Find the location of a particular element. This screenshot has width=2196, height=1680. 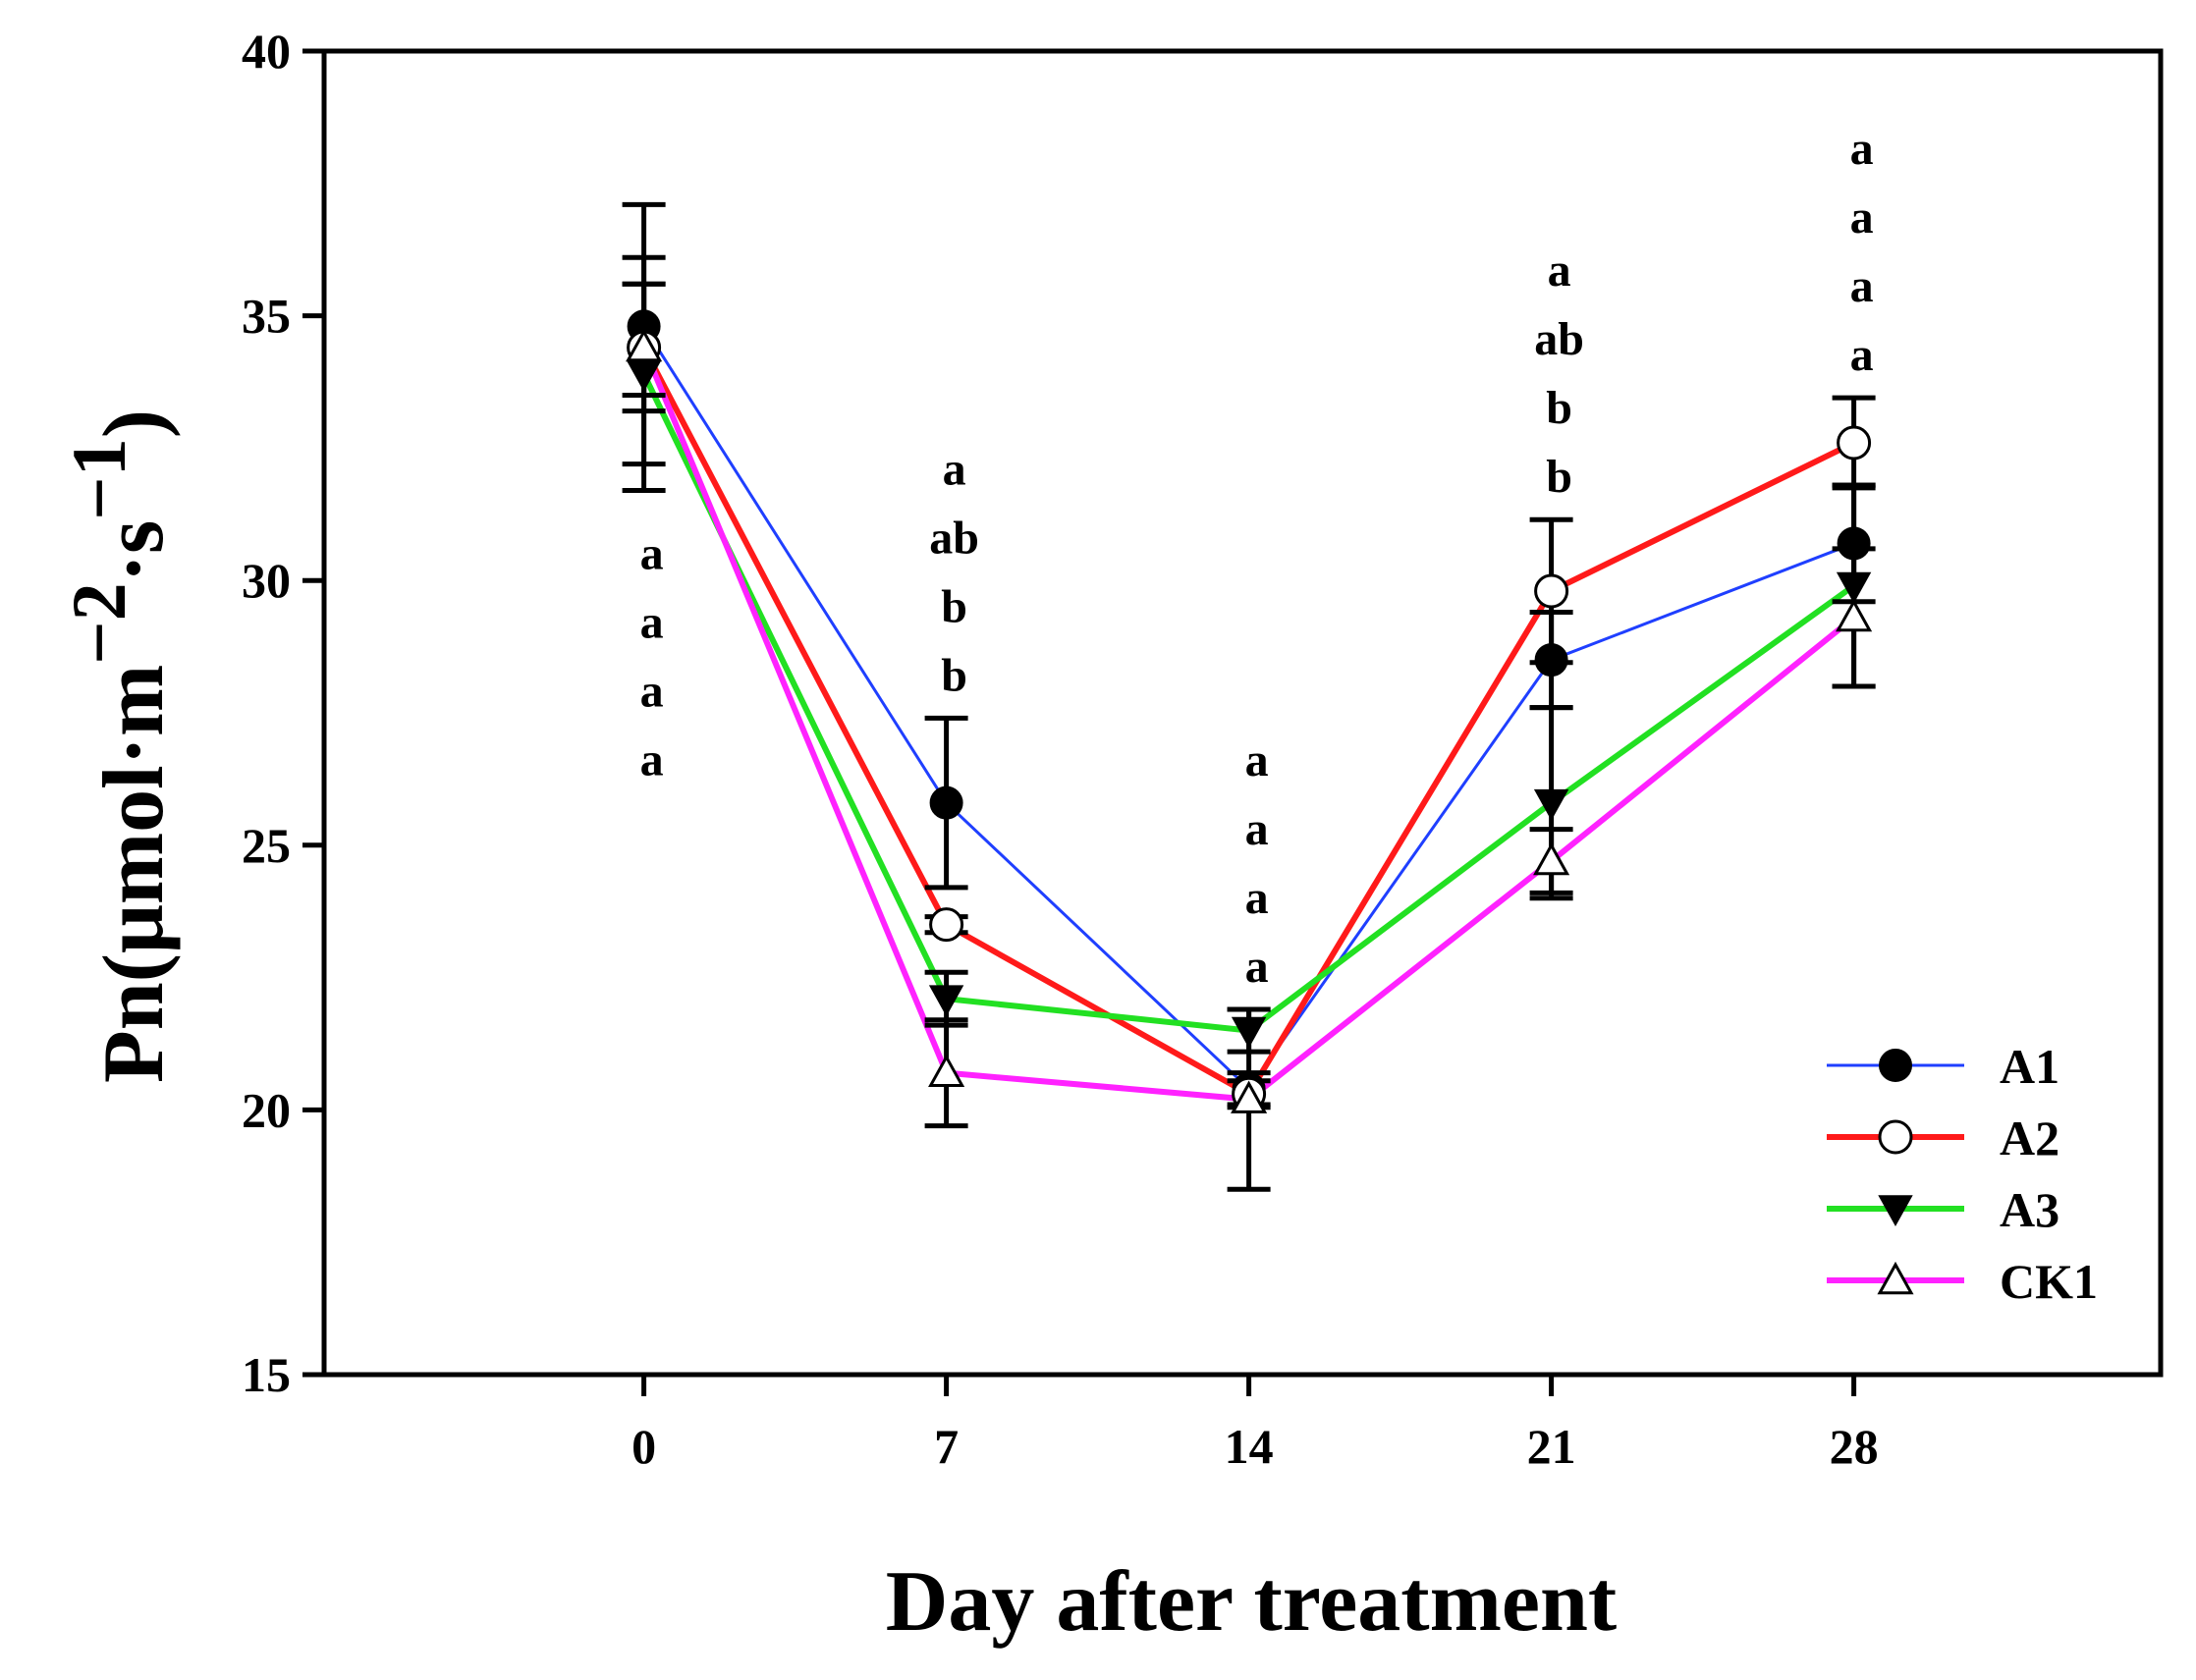

x-axis-title: Day after treatment is located at coordinates (1251, 1602).